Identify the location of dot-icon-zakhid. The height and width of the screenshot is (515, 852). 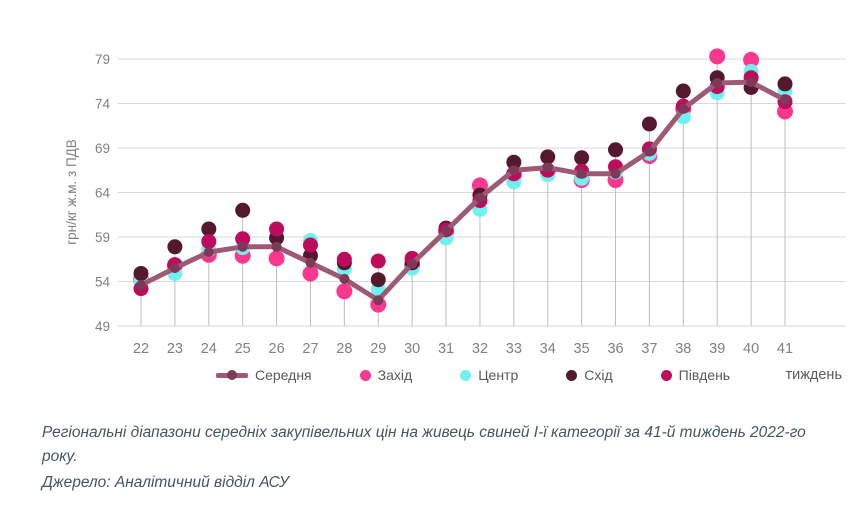
(365, 375).